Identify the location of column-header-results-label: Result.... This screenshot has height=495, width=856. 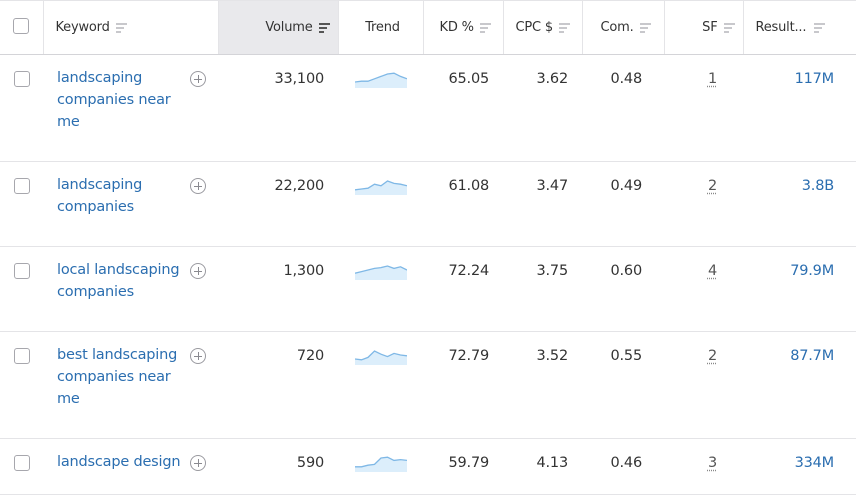
(781, 27).